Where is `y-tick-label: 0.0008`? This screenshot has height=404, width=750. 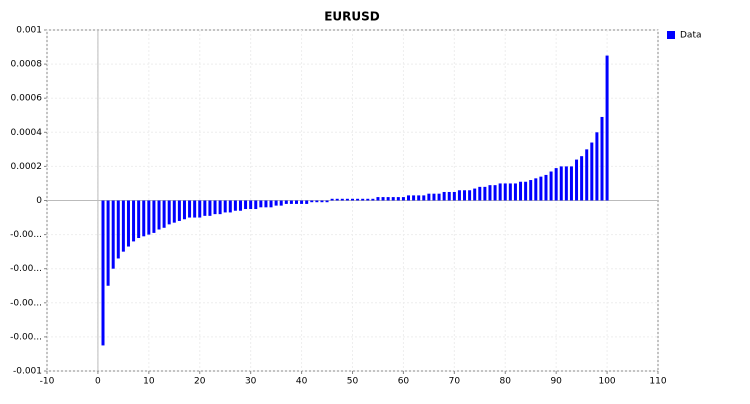
y-tick-label: 0.0008 is located at coordinates (27, 65).